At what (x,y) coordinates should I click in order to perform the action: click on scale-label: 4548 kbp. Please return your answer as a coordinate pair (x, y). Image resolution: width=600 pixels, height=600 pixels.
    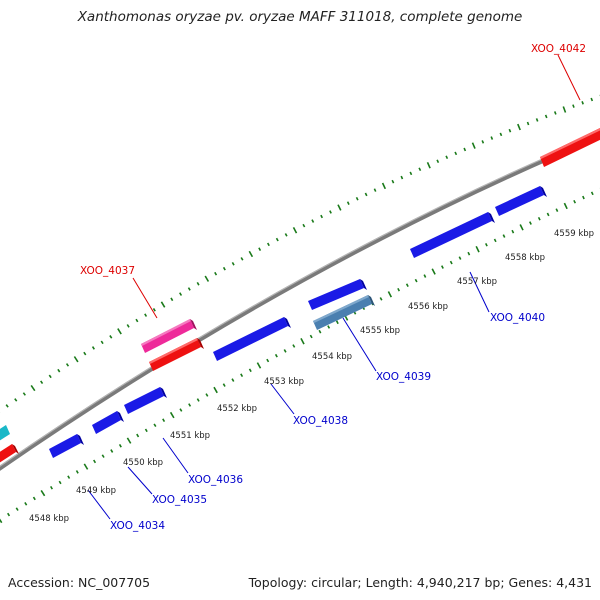
    Looking at the image, I should click on (49, 519).